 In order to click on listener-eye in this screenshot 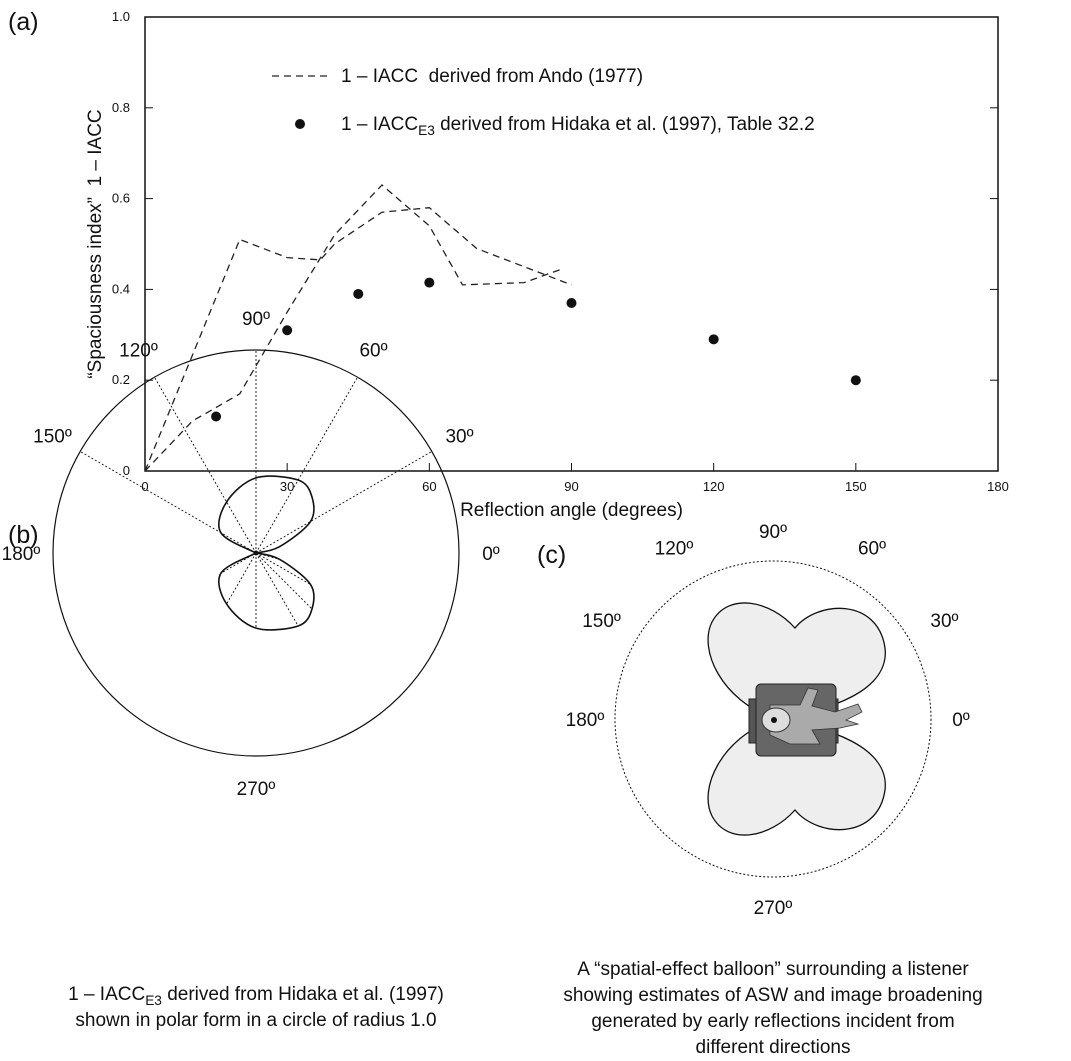, I will do `click(774, 720)`.